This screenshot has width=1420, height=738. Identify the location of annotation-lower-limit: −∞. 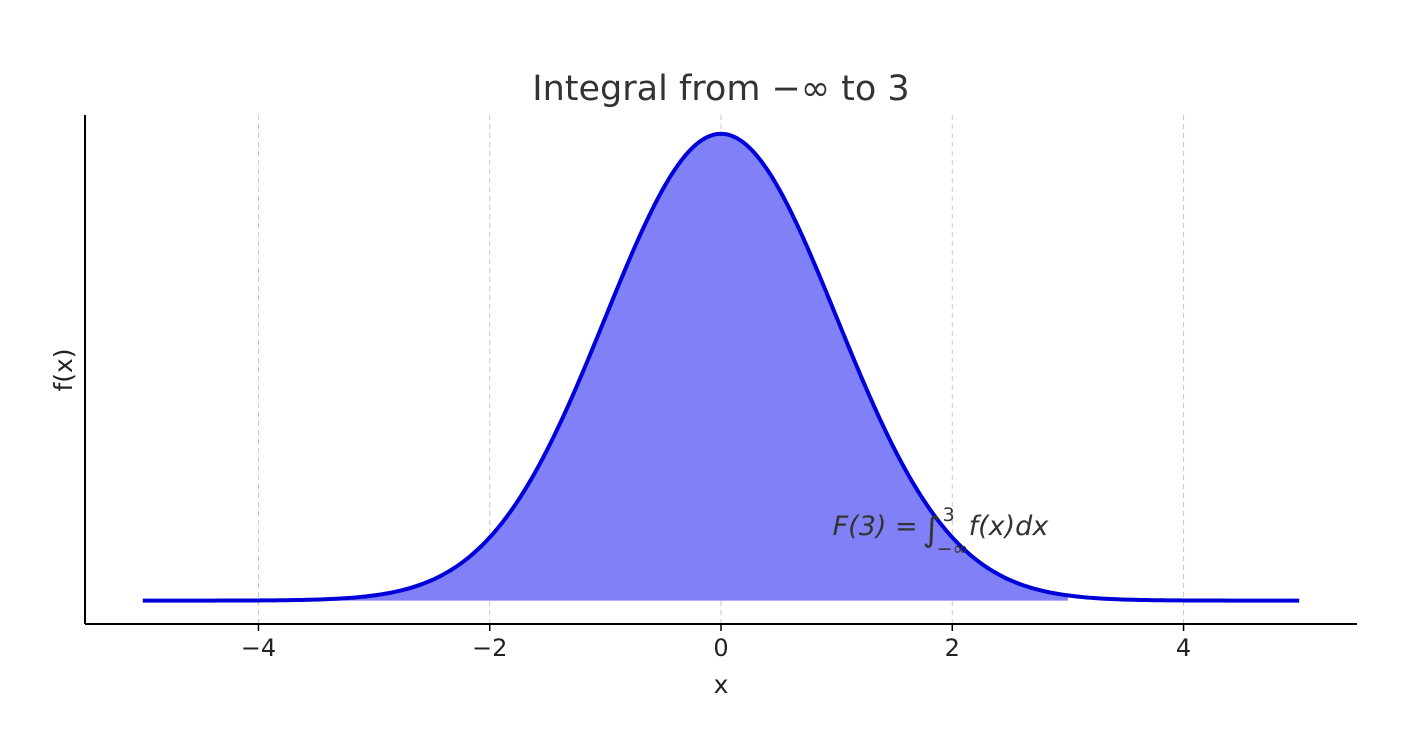
(953, 549).